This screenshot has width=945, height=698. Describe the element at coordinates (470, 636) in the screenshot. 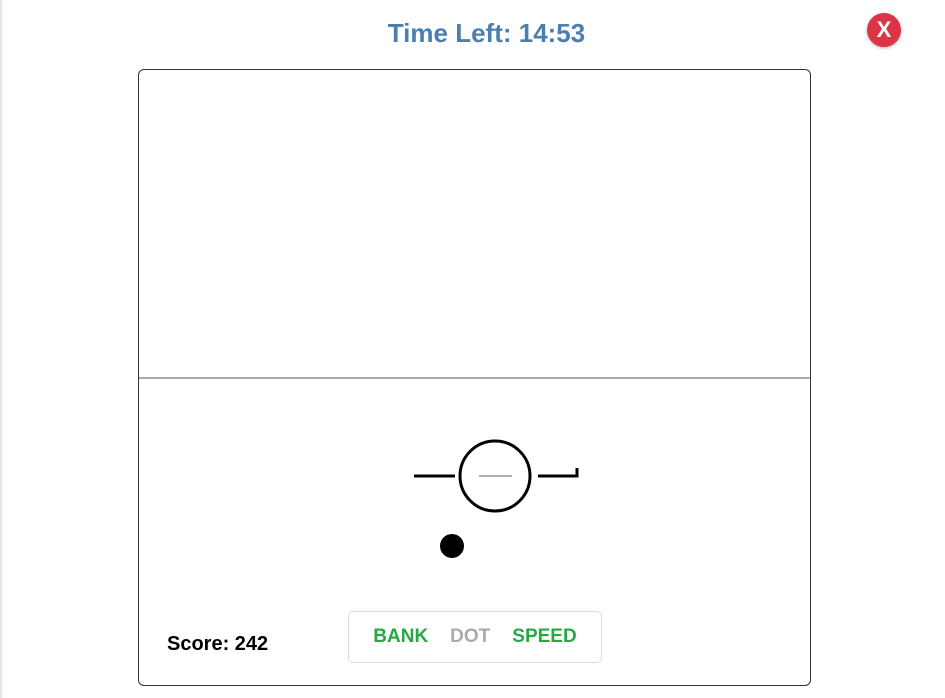

I see `mode-dot: DOT` at that location.